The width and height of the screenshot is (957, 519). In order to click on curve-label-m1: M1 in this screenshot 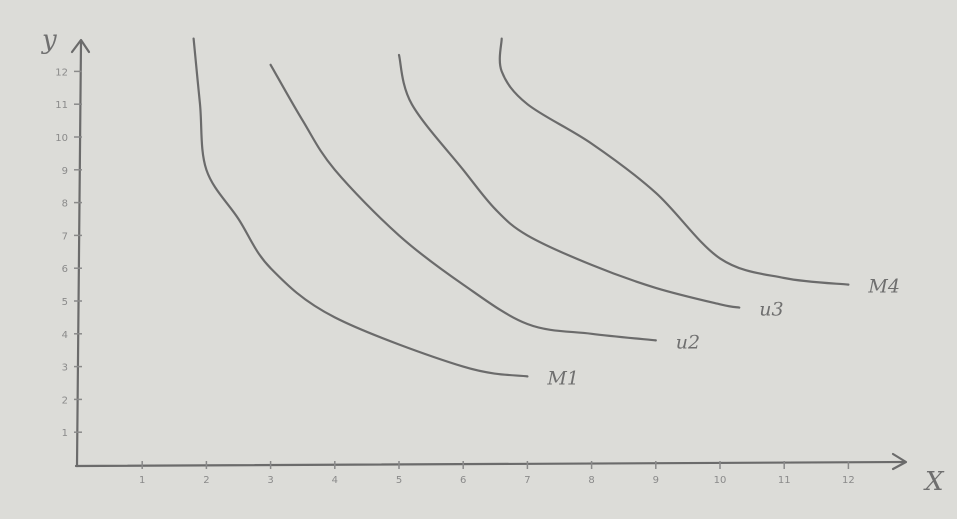, I will do `click(562, 378)`.